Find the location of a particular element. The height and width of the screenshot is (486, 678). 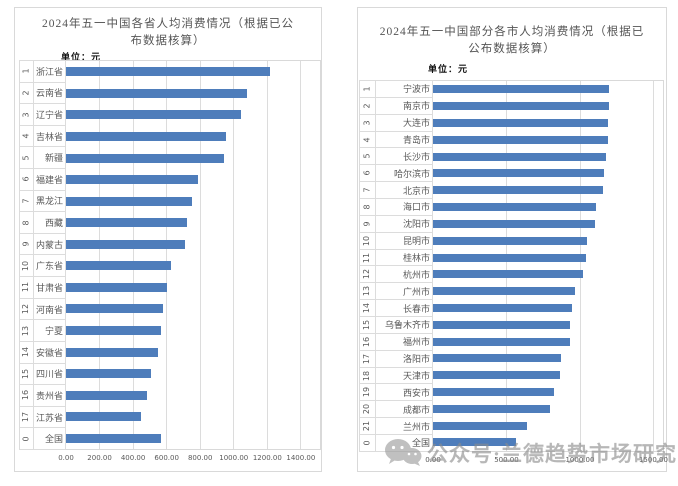

row-rank-cell: 4 is located at coordinates (368, 140).